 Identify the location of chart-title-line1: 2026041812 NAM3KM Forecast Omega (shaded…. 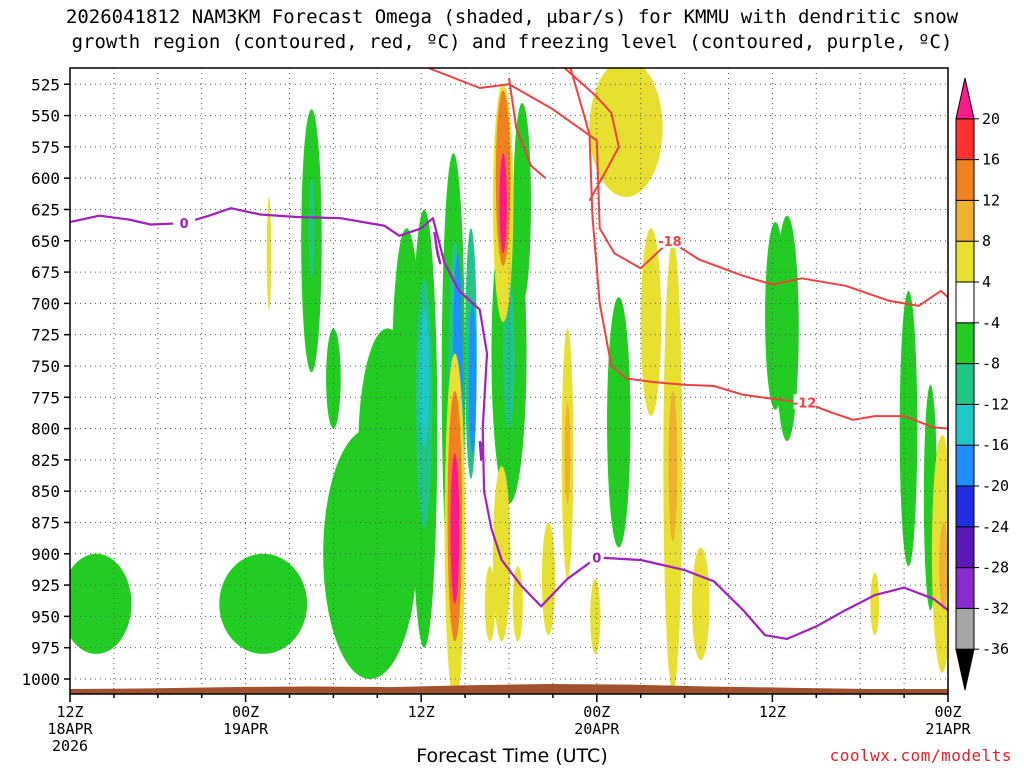
(512, 17).